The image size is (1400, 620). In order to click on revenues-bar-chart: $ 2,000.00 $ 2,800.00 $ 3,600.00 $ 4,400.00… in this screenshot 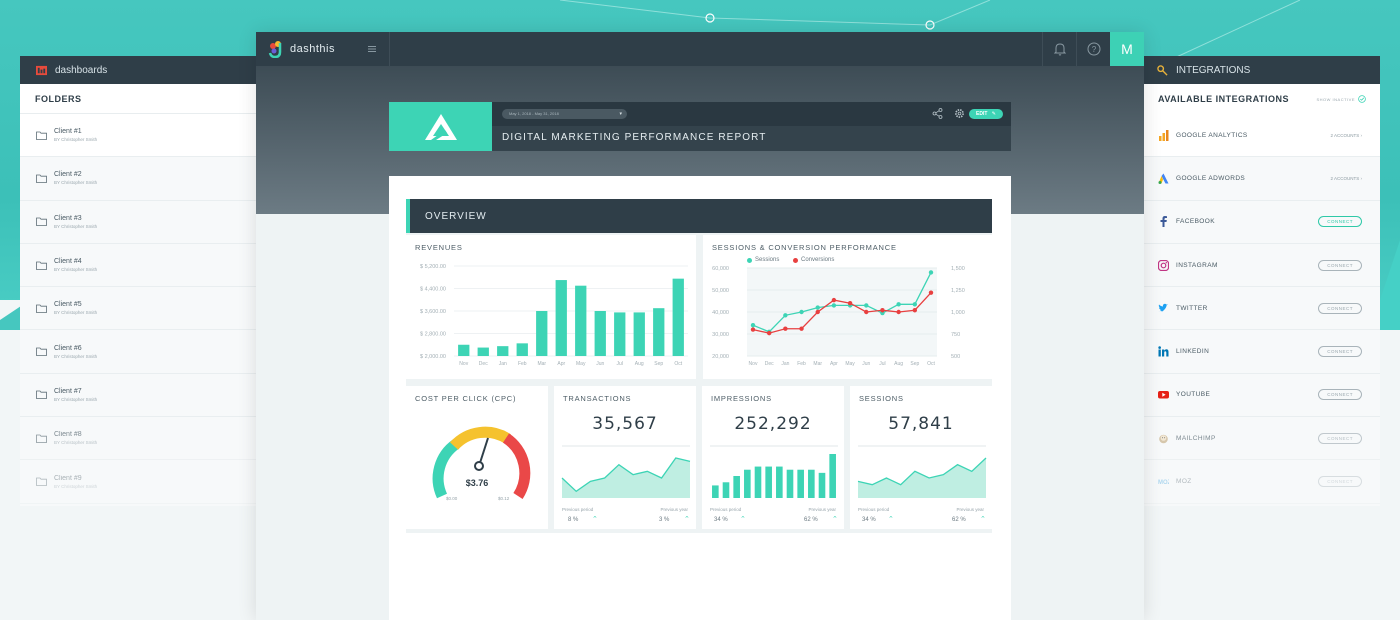, I will do `click(554, 315)`.